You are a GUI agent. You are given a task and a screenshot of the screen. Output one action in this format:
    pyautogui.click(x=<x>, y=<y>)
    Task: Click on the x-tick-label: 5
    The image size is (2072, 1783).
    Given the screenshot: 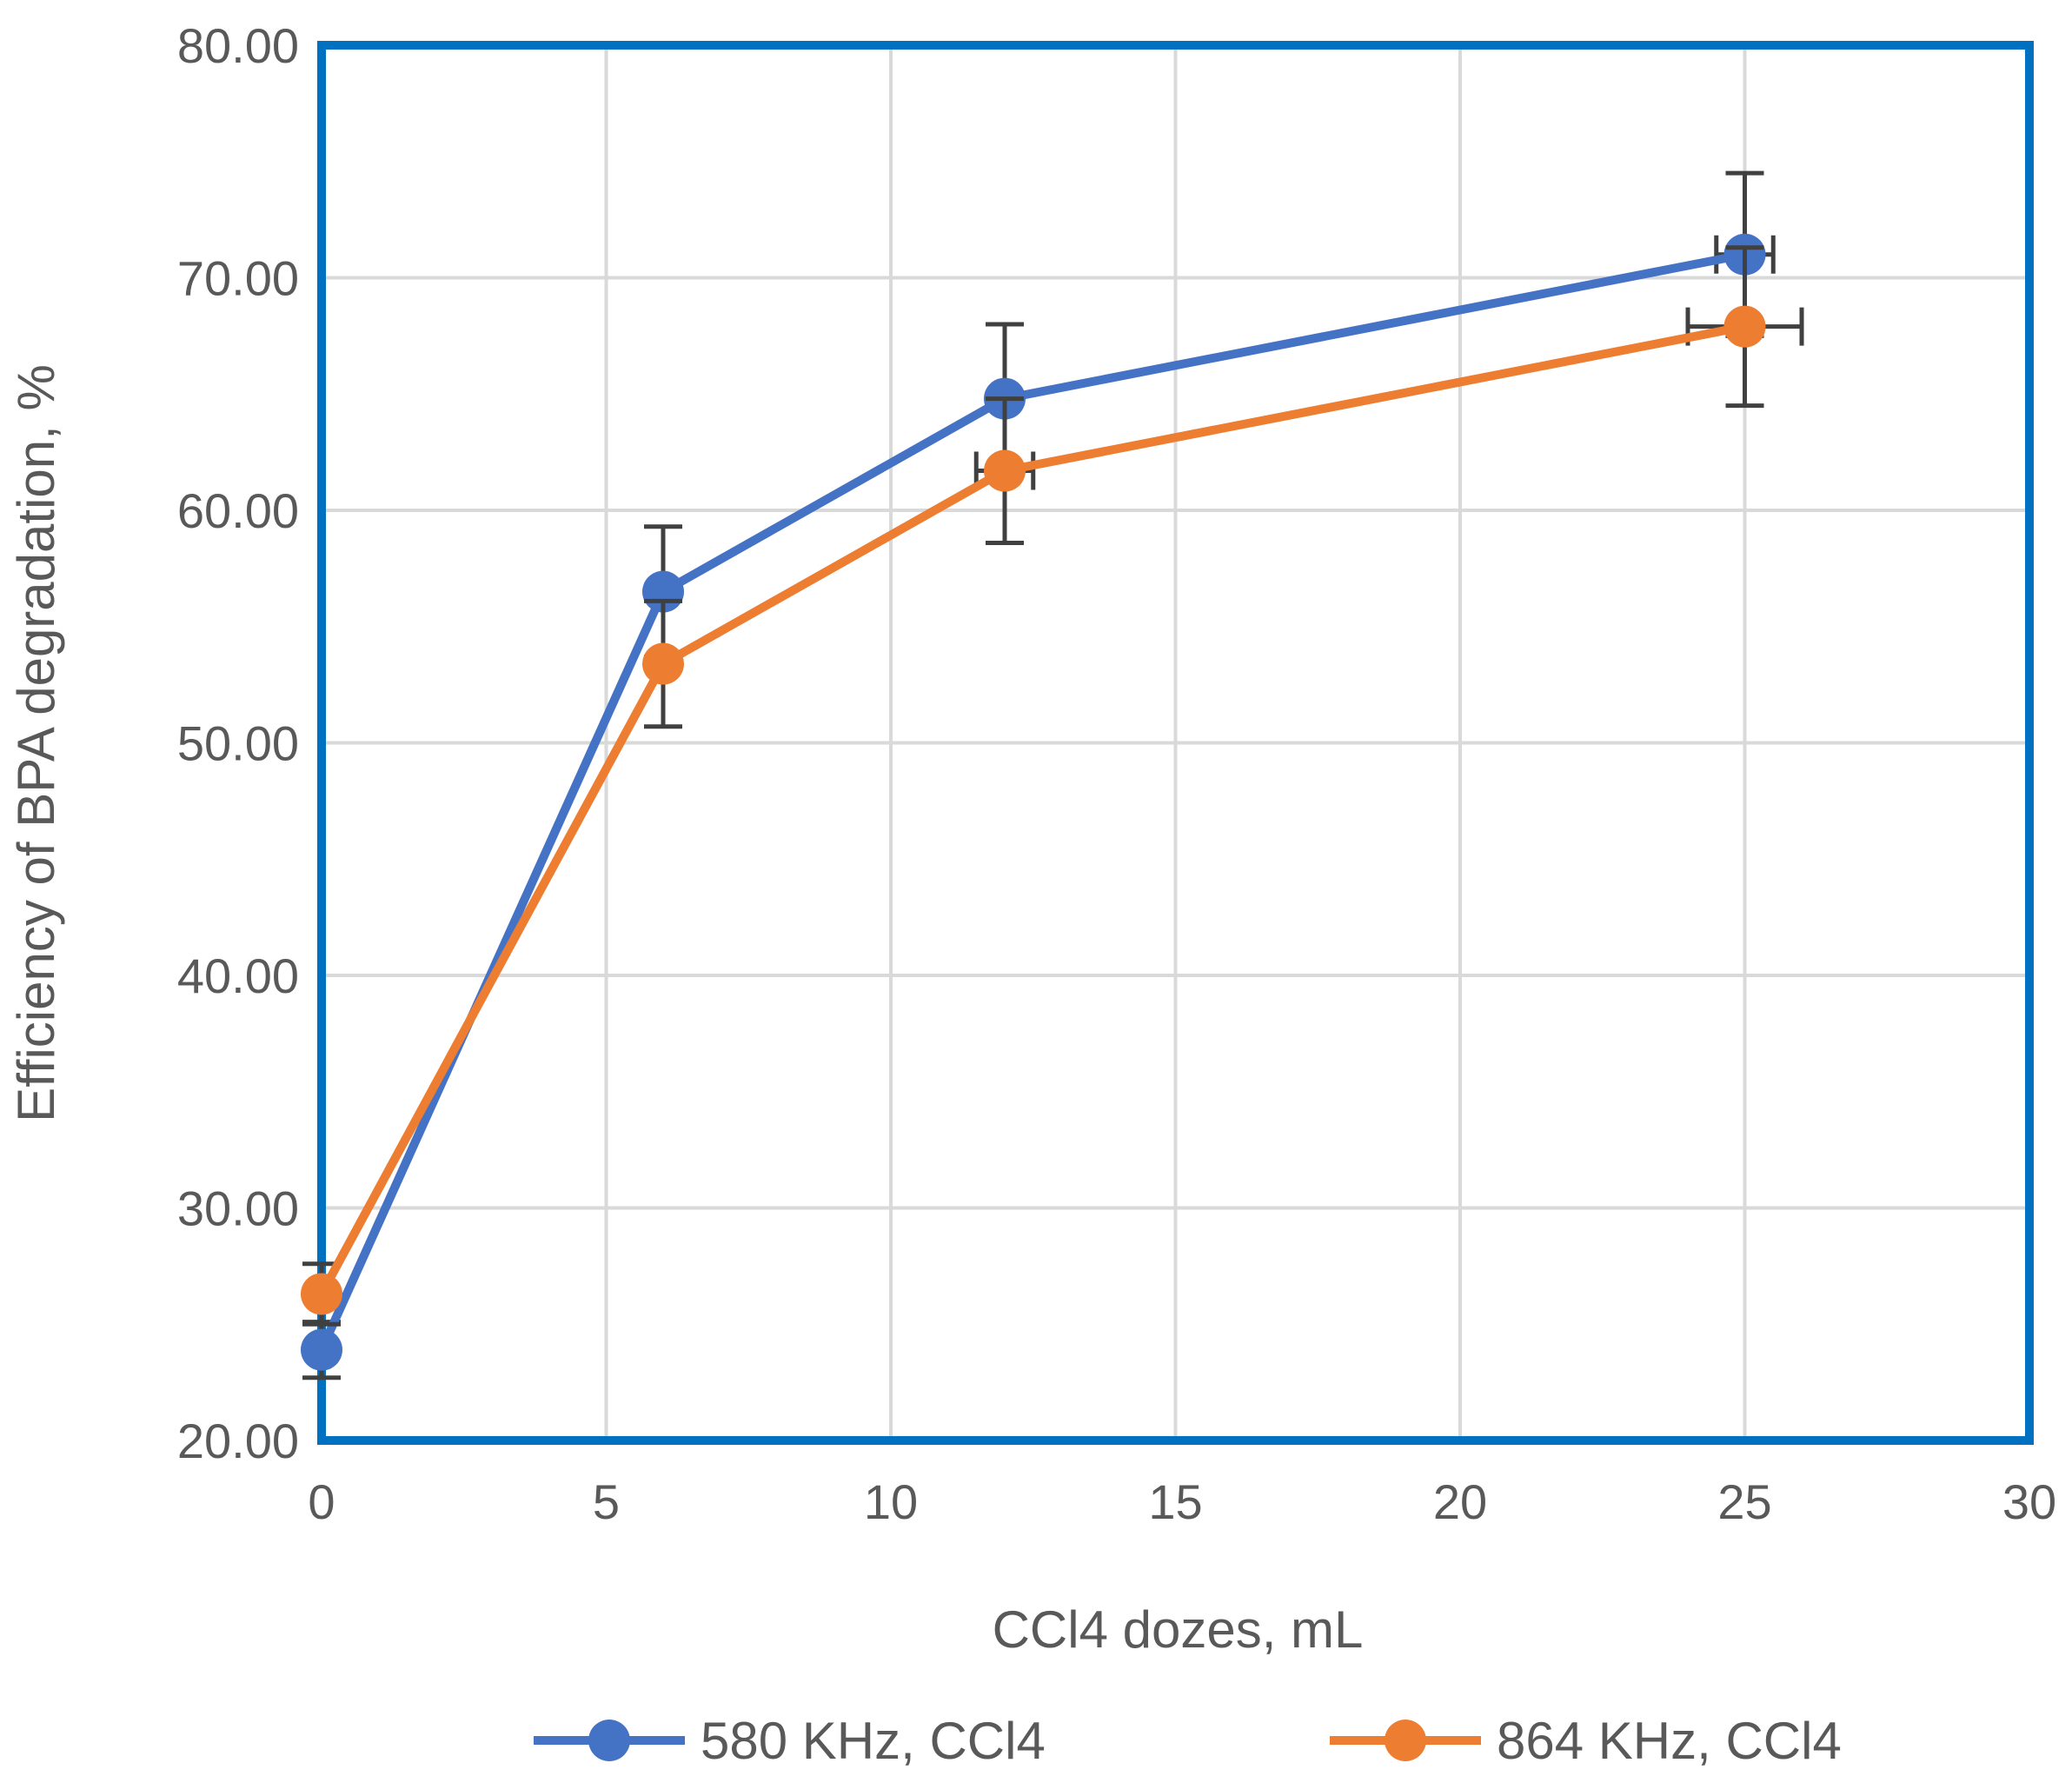 What is the action you would take?
    pyautogui.click(x=606, y=1501)
    